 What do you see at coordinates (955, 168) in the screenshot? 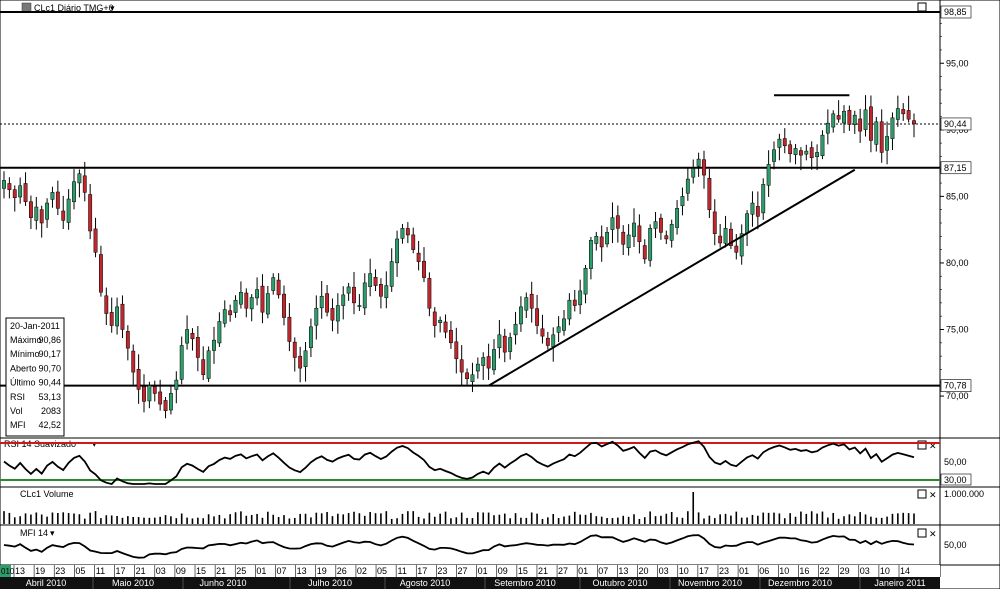
I see `price-level-label: 87,15` at bounding box center [955, 168].